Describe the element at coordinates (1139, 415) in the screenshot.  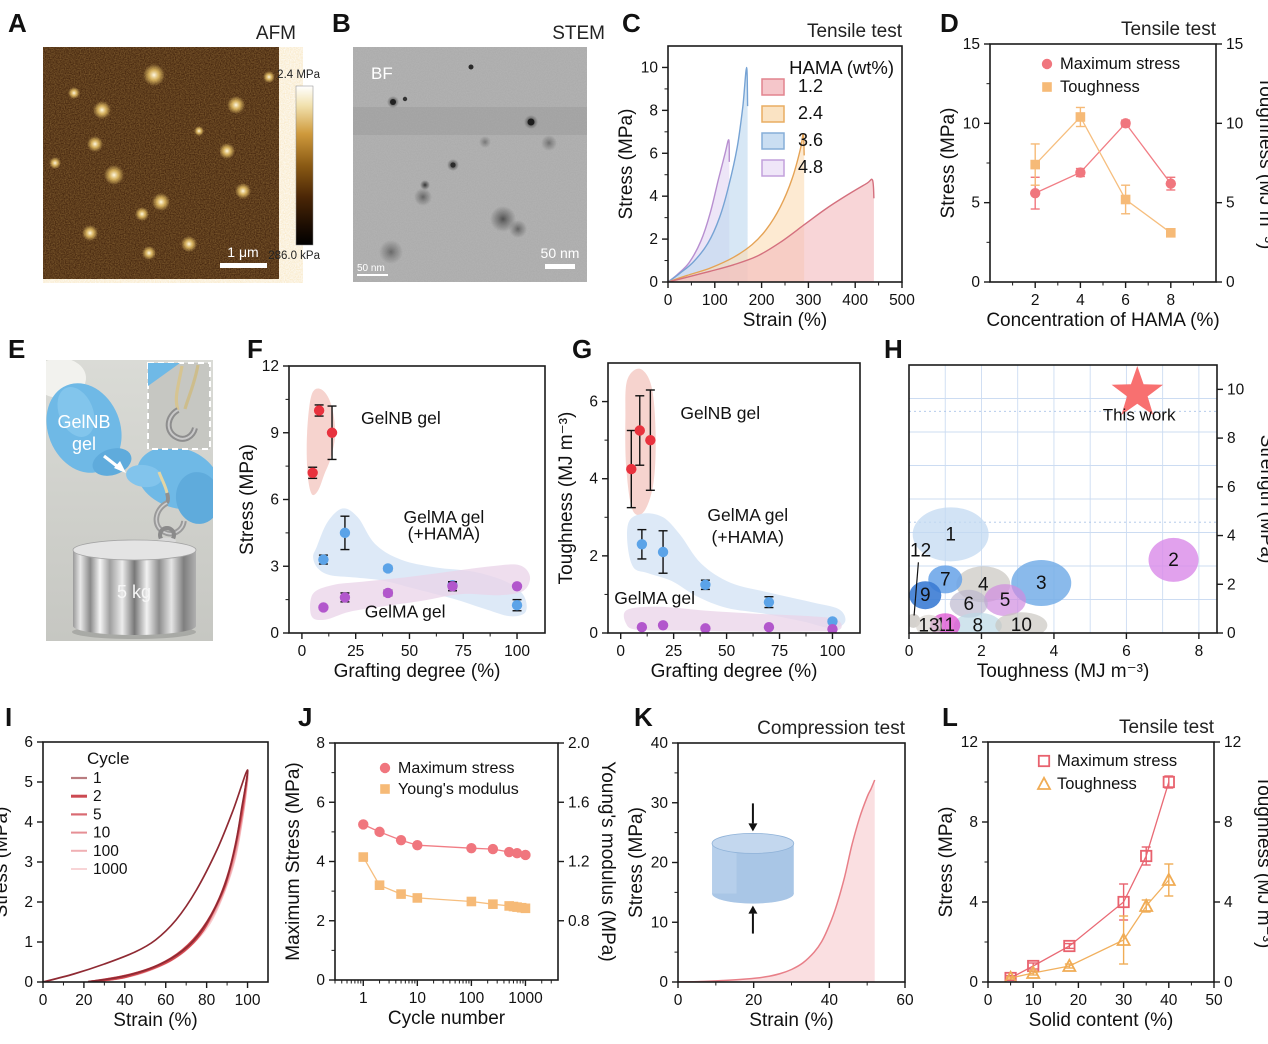
I see `annotation: This work` at that location.